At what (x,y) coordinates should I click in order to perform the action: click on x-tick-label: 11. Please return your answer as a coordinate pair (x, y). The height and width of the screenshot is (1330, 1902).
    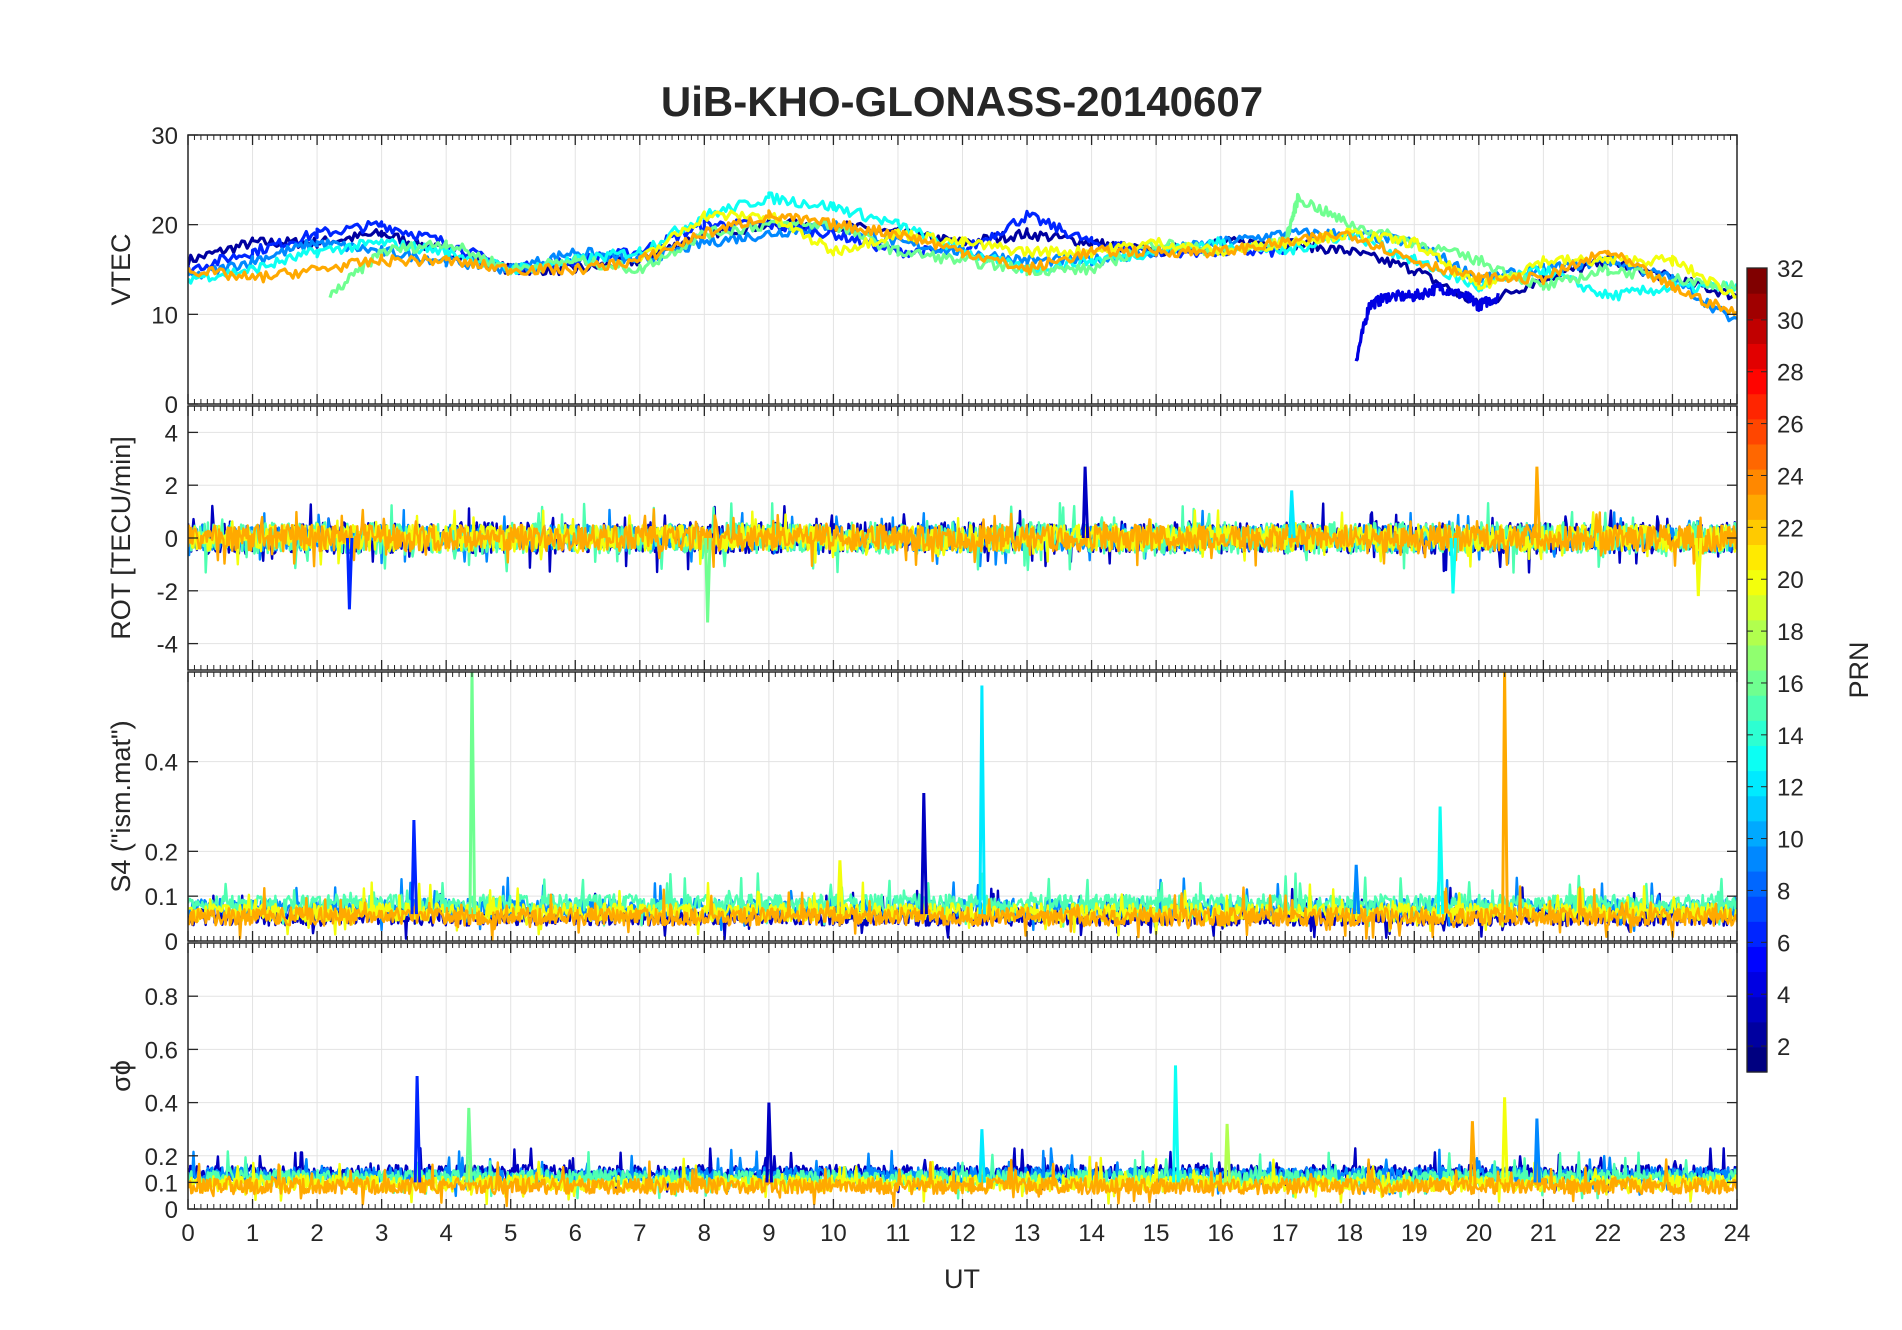
    Looking at the image, I should click on (897, 1233).